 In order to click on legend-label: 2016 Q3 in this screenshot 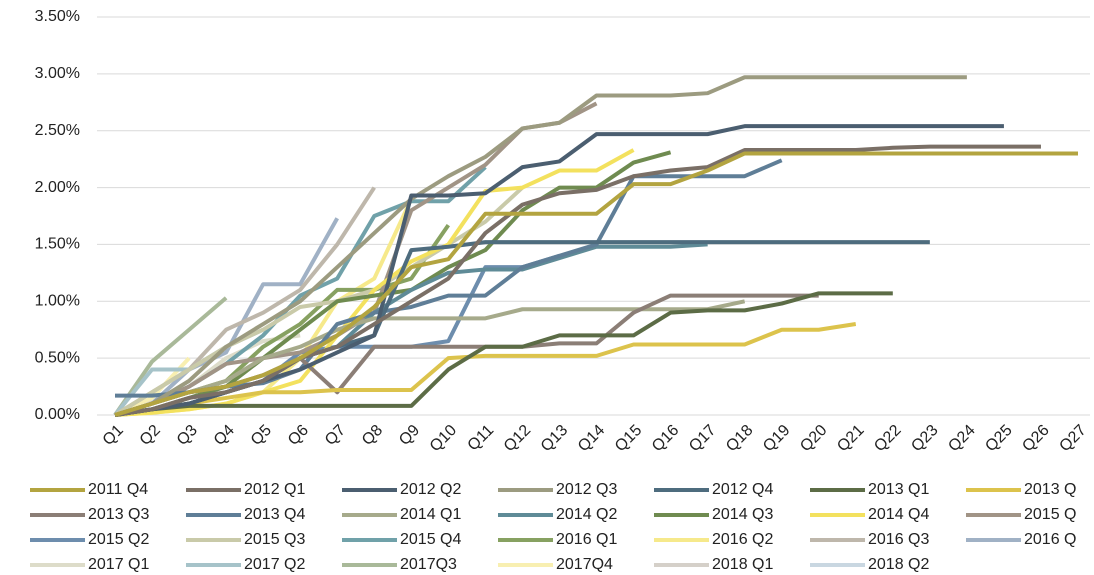, I will do `click(898, 539)`.